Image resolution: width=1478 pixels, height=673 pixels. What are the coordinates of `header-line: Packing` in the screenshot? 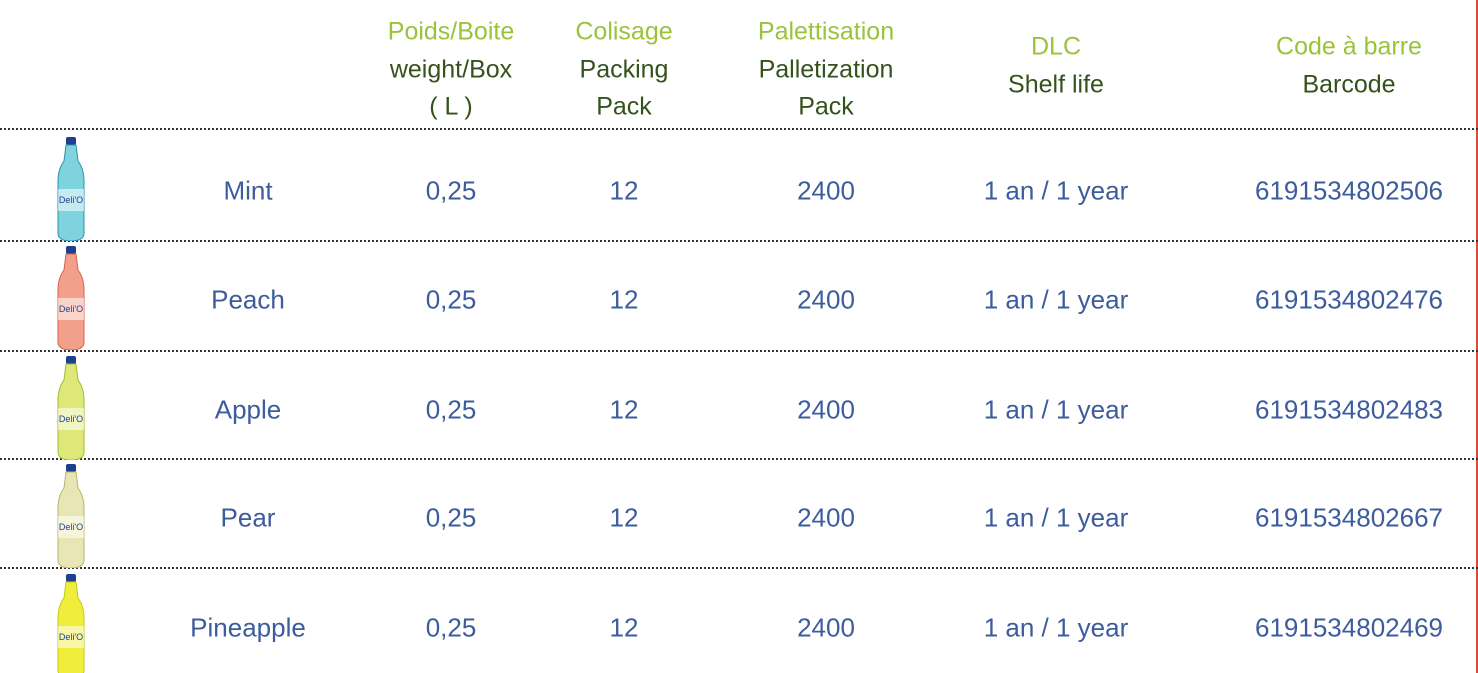 It's located at (624, 69).